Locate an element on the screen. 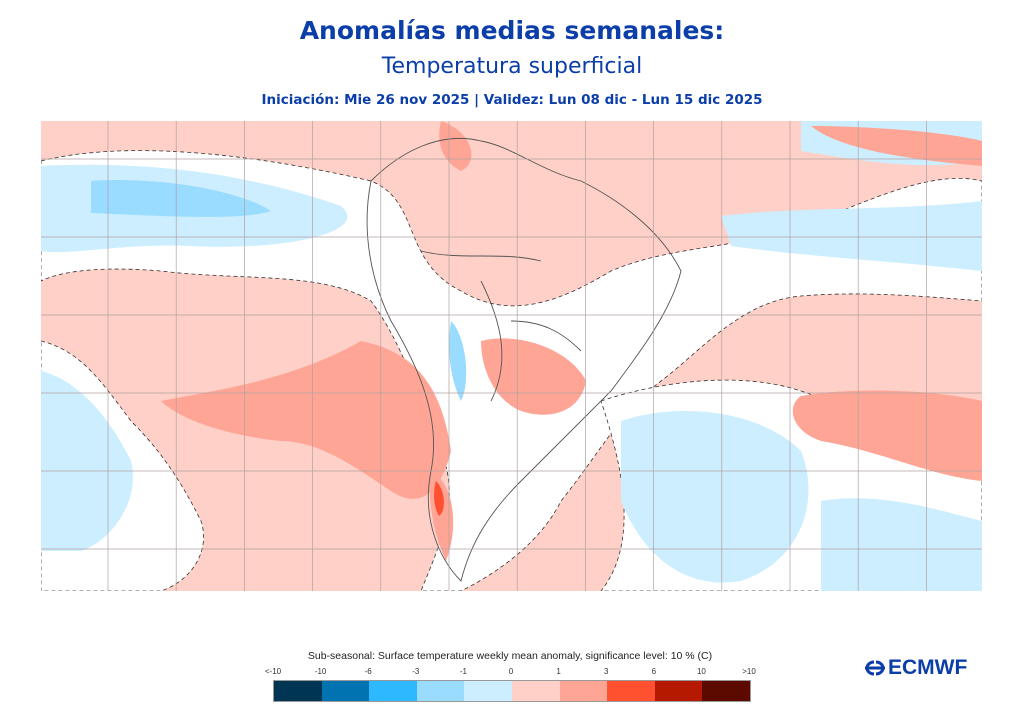 This screenshot has height=720, width=1024. legend-tick: -3 is located at coordinates (416, 671).